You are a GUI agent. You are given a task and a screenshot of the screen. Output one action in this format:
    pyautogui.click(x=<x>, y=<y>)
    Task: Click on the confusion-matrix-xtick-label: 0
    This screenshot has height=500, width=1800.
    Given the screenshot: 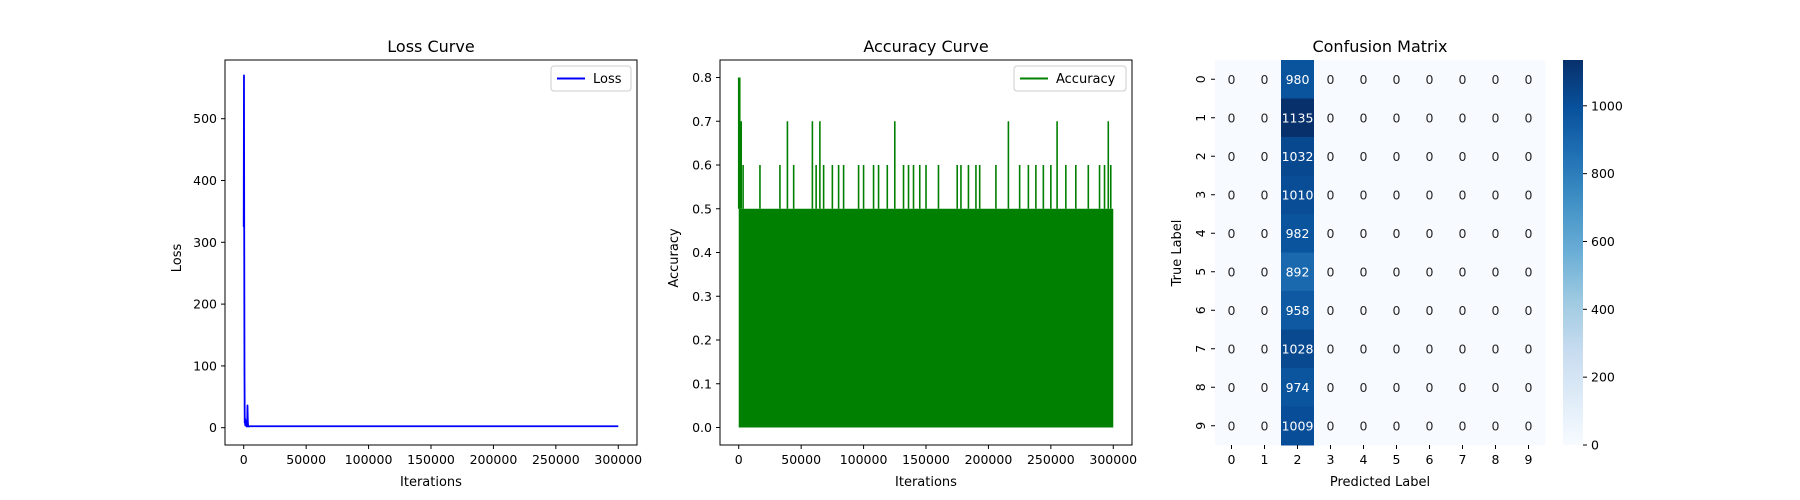 What is the action you would take?
    pyautogui.click(x=1232, y=459)
    